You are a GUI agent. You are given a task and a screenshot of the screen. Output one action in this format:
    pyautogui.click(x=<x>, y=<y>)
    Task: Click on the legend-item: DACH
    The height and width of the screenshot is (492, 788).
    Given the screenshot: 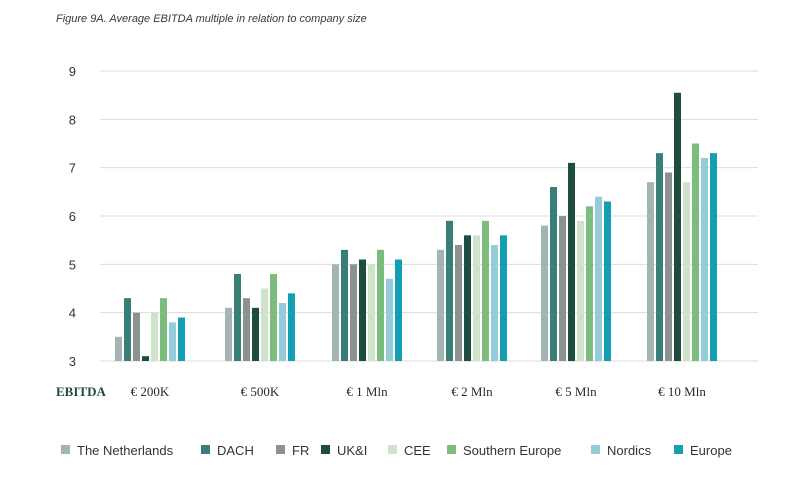 What is the action you would take?
    pyautogui.click(x=227, y=450)
    